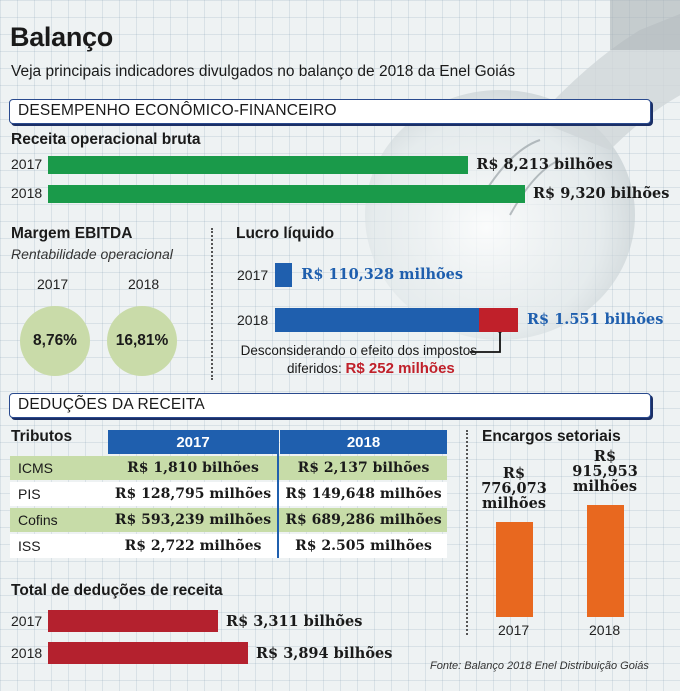 The height and width of the screenshot is (691, 680). I want to click on section-bar-deducoes: DEDUÇÕES DA RECEITA, so click(330, 405).